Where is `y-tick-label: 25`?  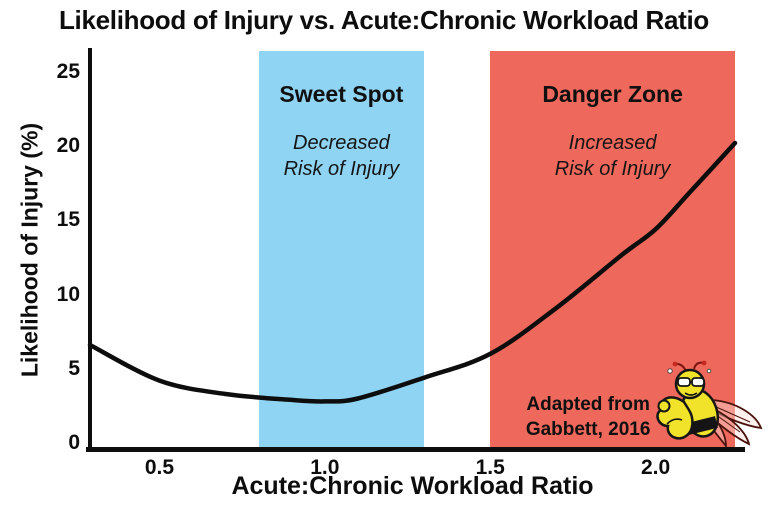 y-tick-label: 25 is located at coordinates (68, 71).